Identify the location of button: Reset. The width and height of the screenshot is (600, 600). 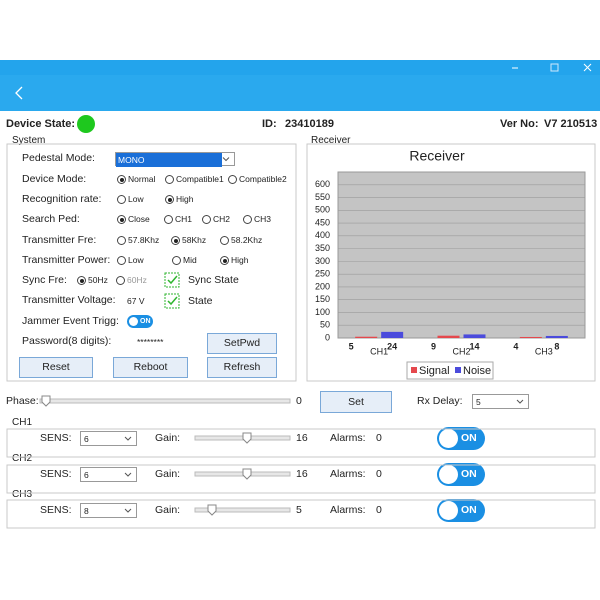
(56, 367).